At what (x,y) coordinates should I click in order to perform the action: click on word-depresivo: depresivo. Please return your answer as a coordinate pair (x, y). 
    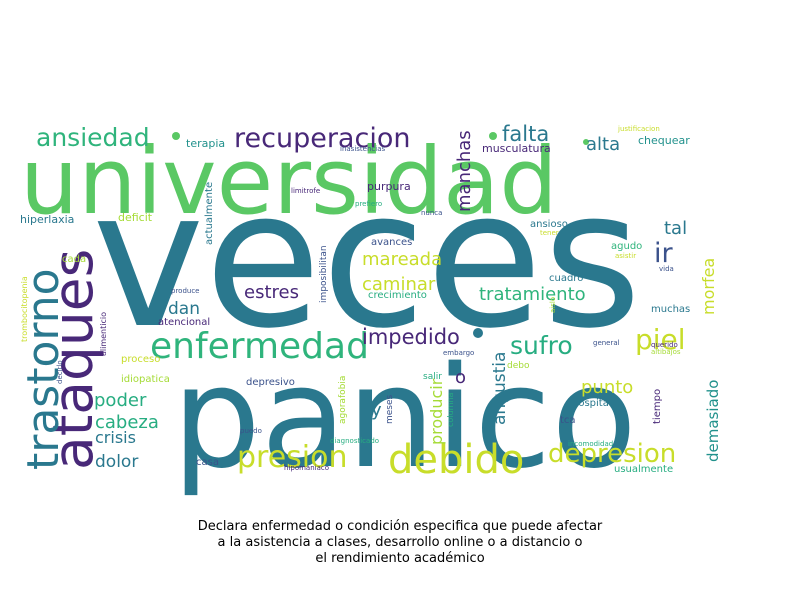
    Looking at the image, I should click on (270, 382).